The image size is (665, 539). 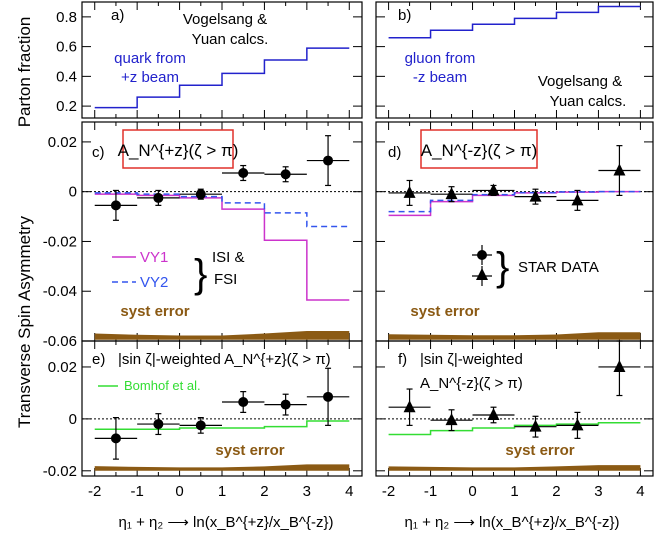 What do you see at coordinates (222, 210) in the screenshot?
I see `panel-c-series-vy2` at bounding box center [222, 210].